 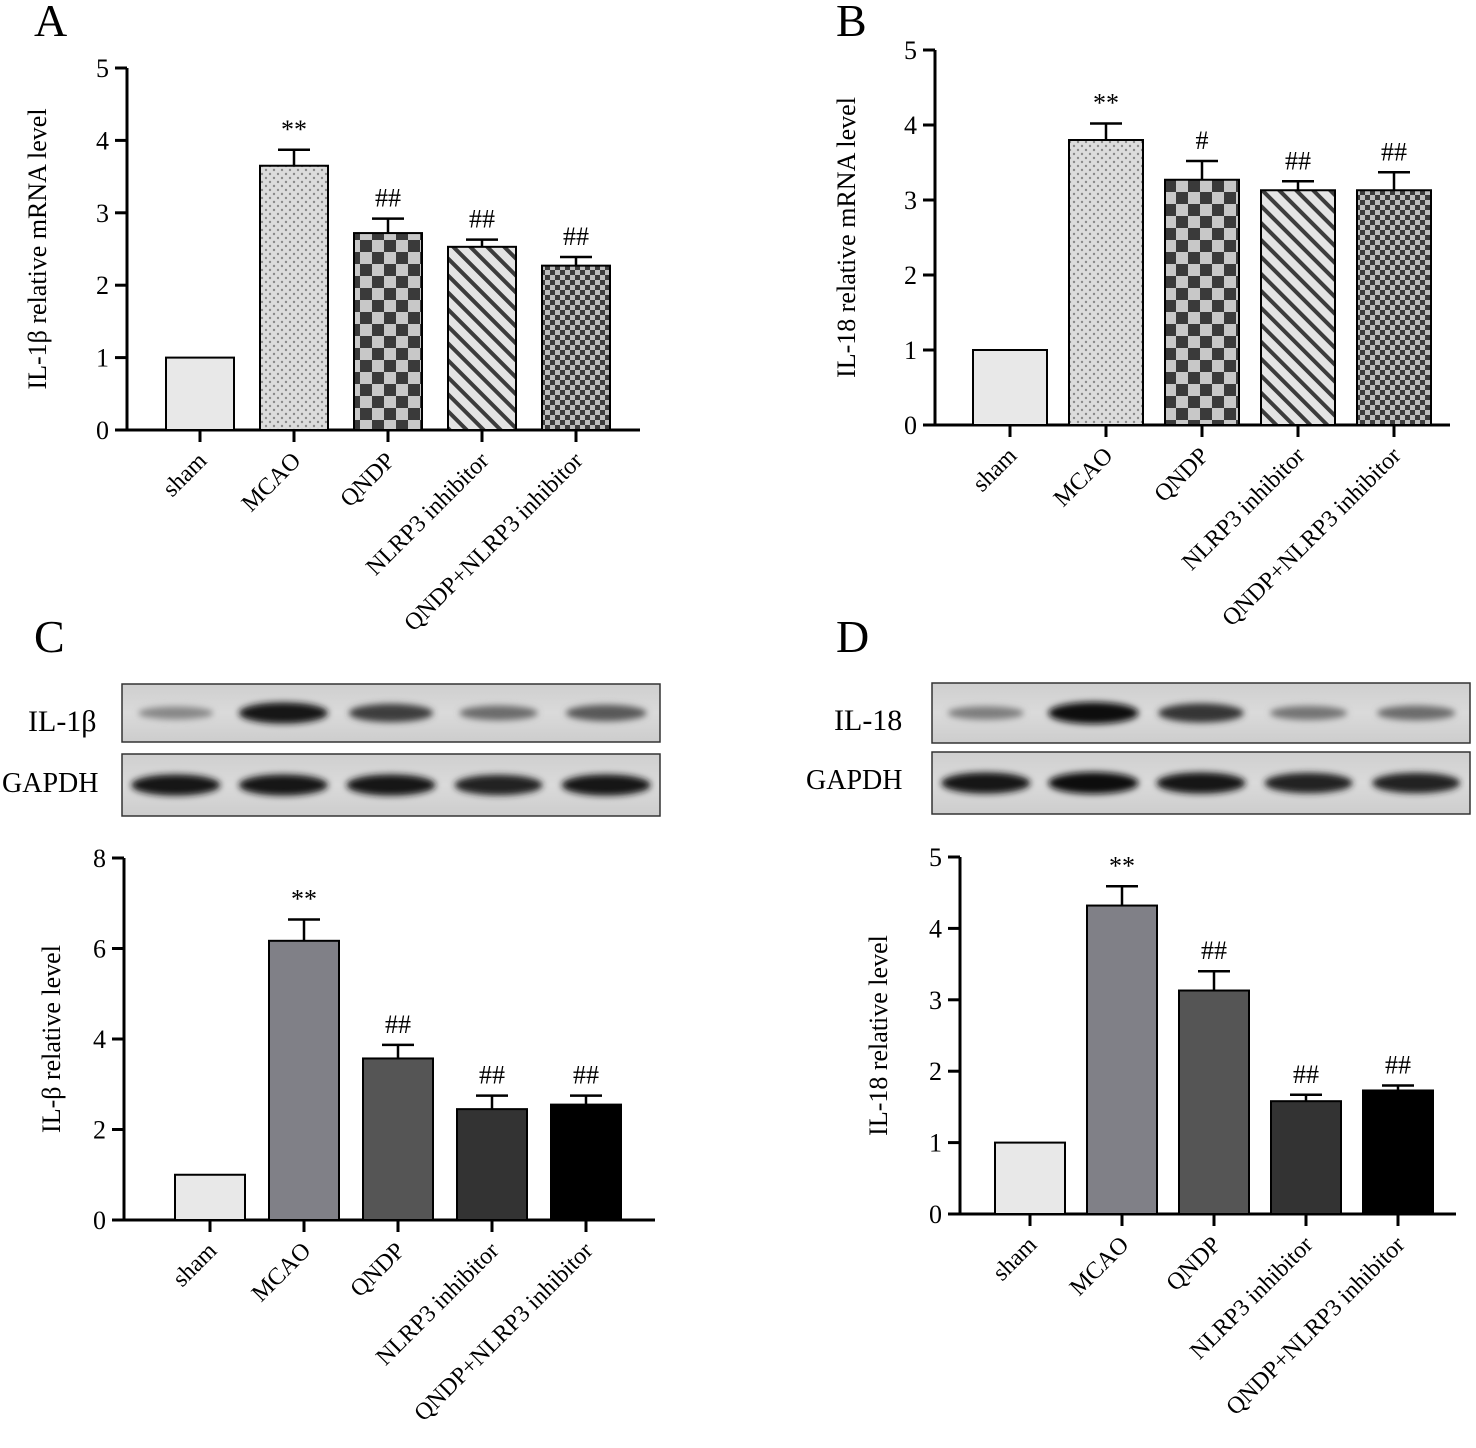 I want to click on blot-c-control-label: GAPDH, so click(x=50, y=783).